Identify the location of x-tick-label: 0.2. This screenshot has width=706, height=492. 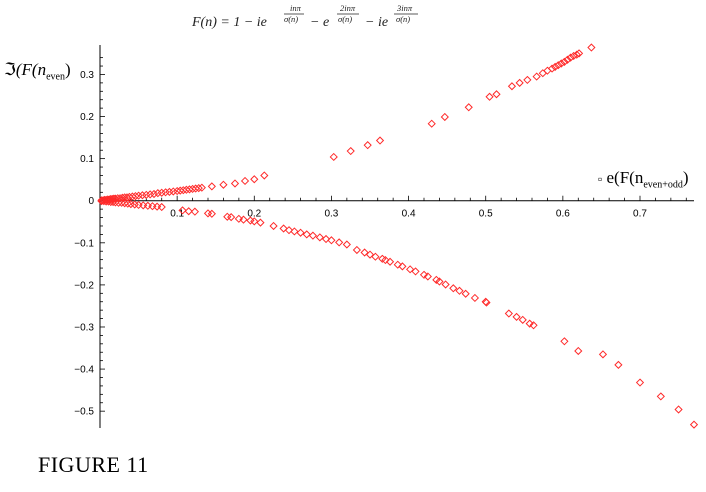
(254, 214).